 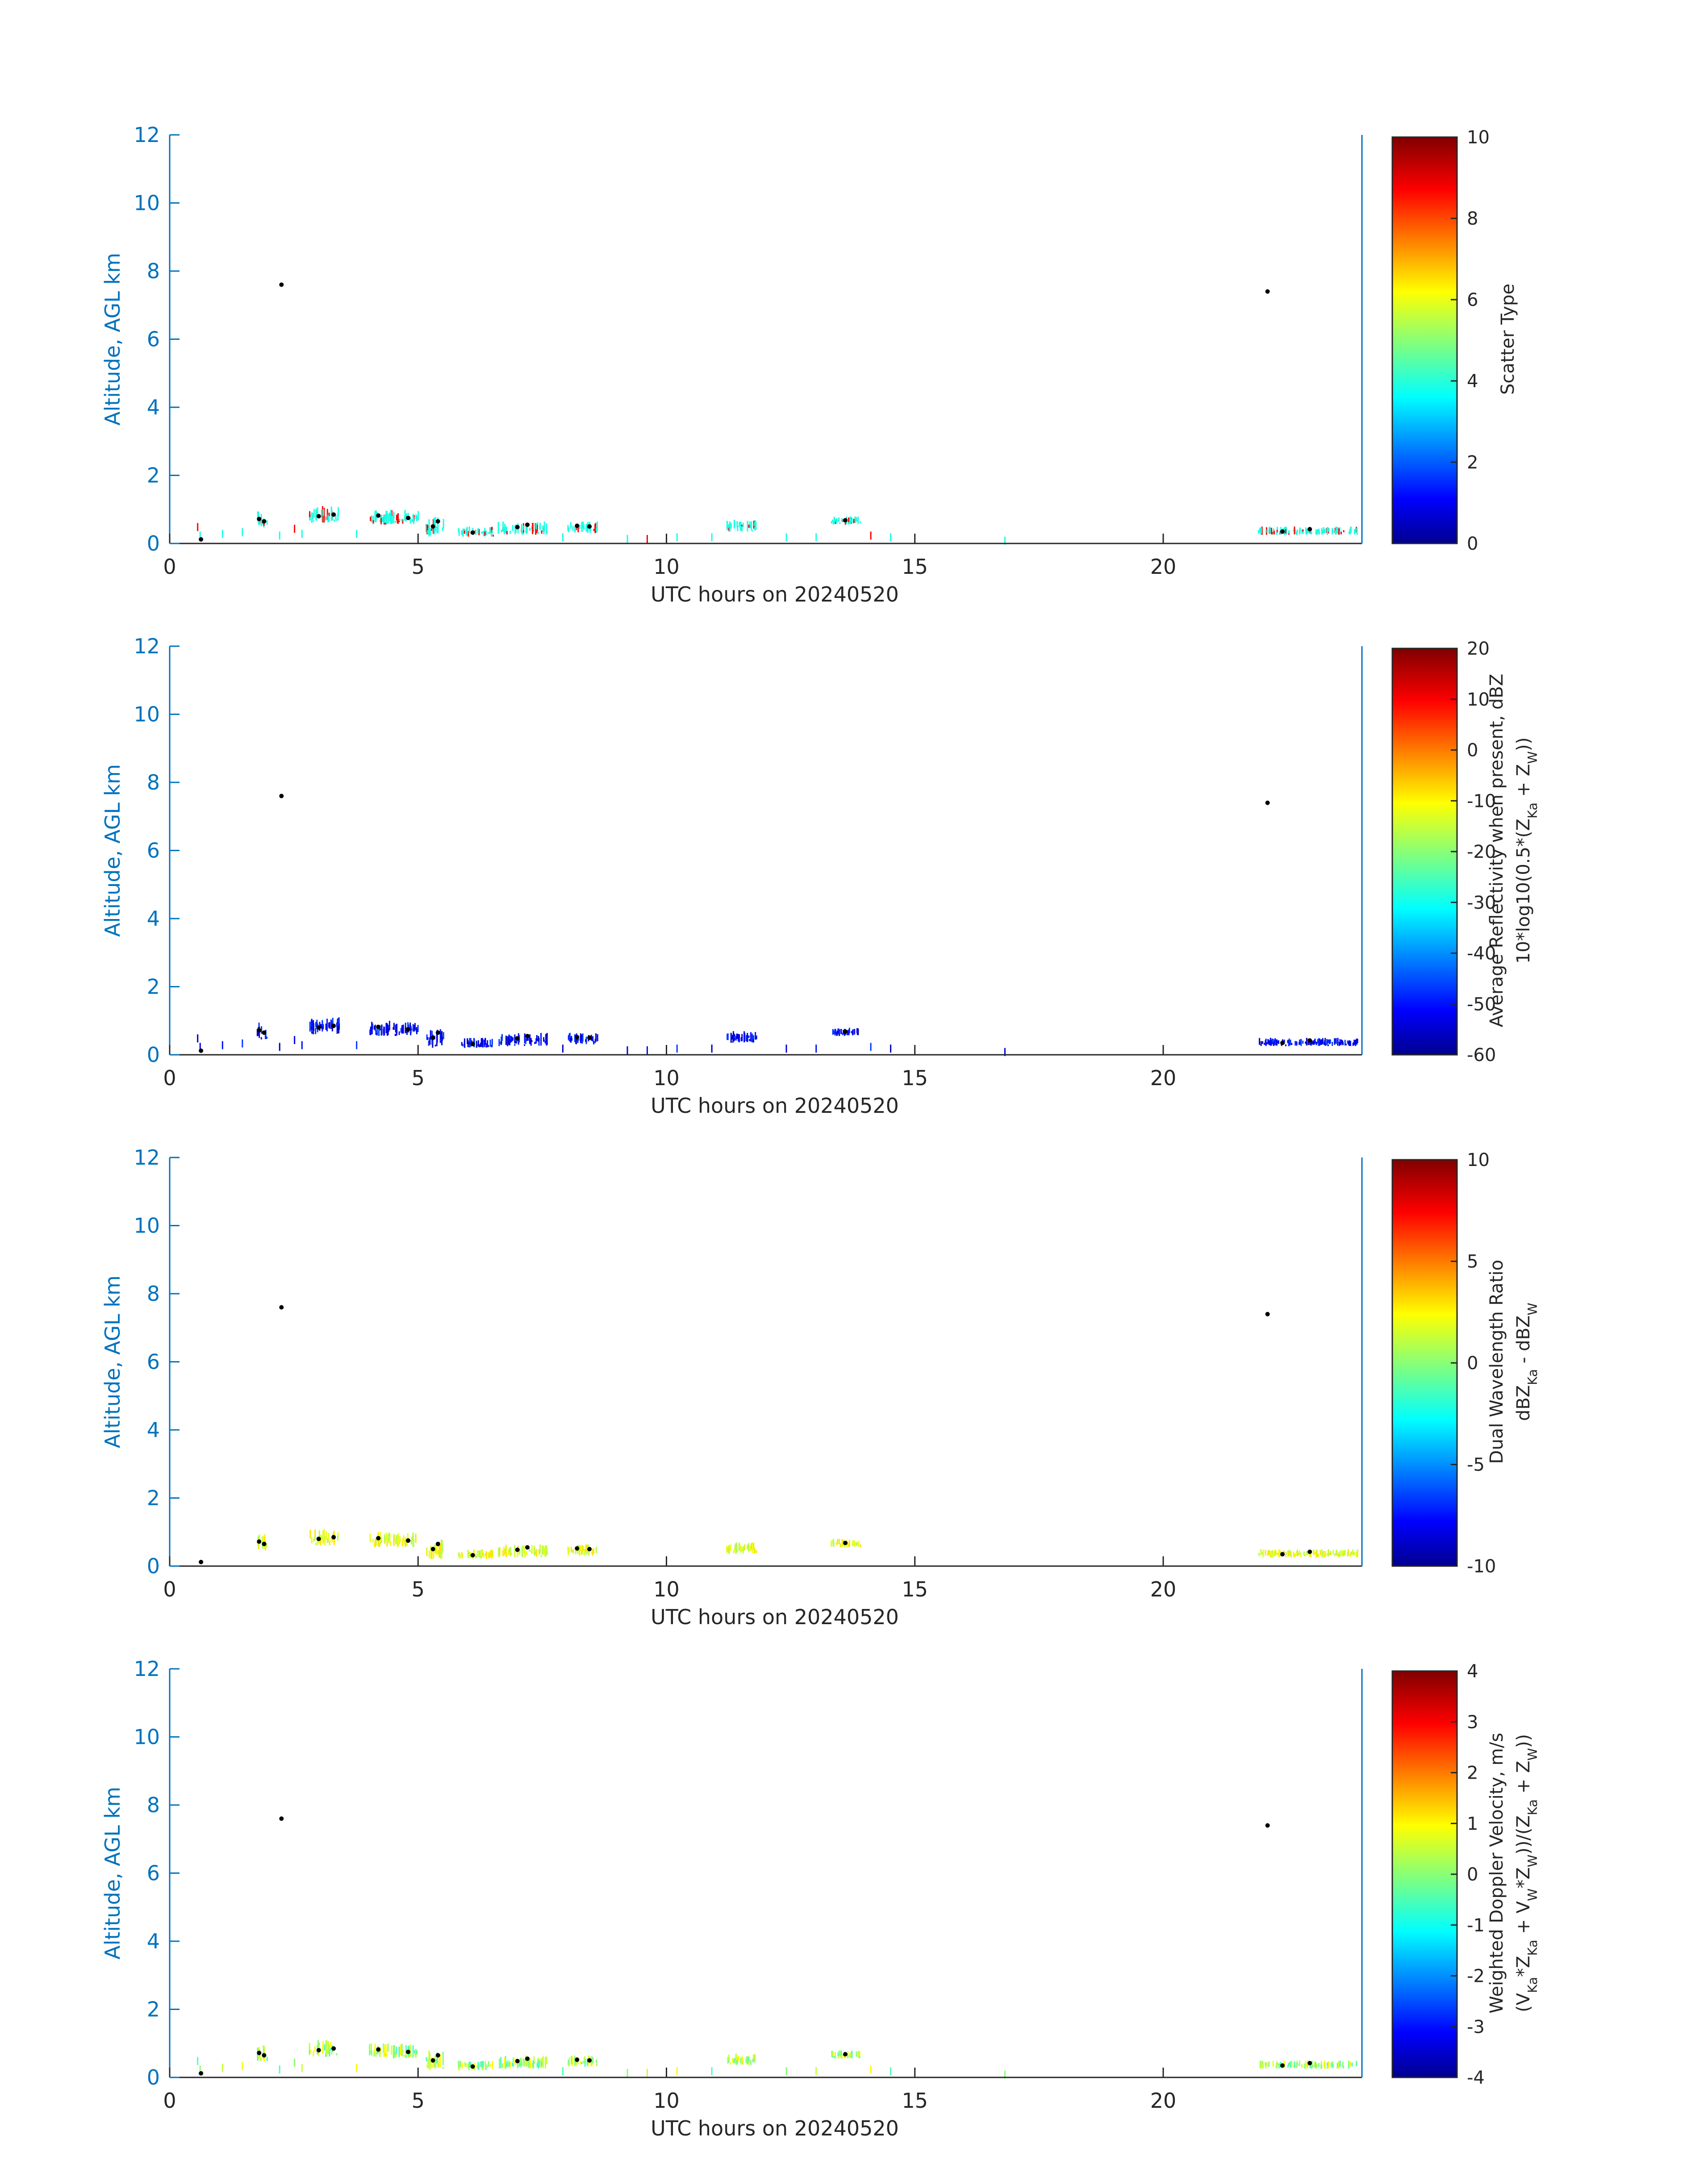 What do you see at coordinates (666, 567) in the screenshot?
I see `x-tick-label: 10` at bounding box center [666, 567].